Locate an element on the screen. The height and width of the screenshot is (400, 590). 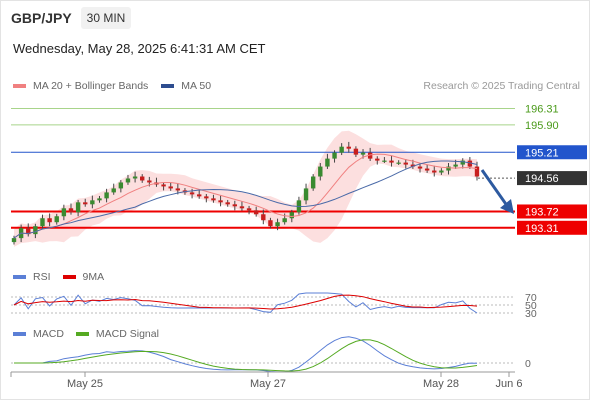
copyright: Research © 2025 Trading Central is located at coordinates (501, 86).